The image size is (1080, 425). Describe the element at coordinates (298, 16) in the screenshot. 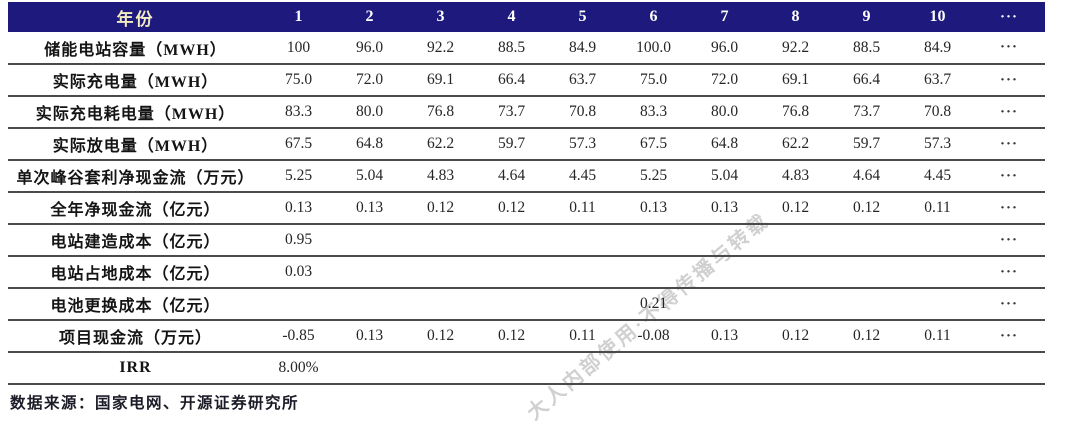

I see `header-cell-year-1: 1` at that location.